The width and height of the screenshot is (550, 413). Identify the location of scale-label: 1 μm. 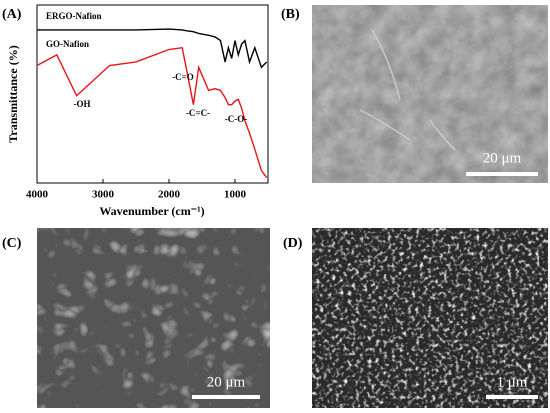
(512, 382).